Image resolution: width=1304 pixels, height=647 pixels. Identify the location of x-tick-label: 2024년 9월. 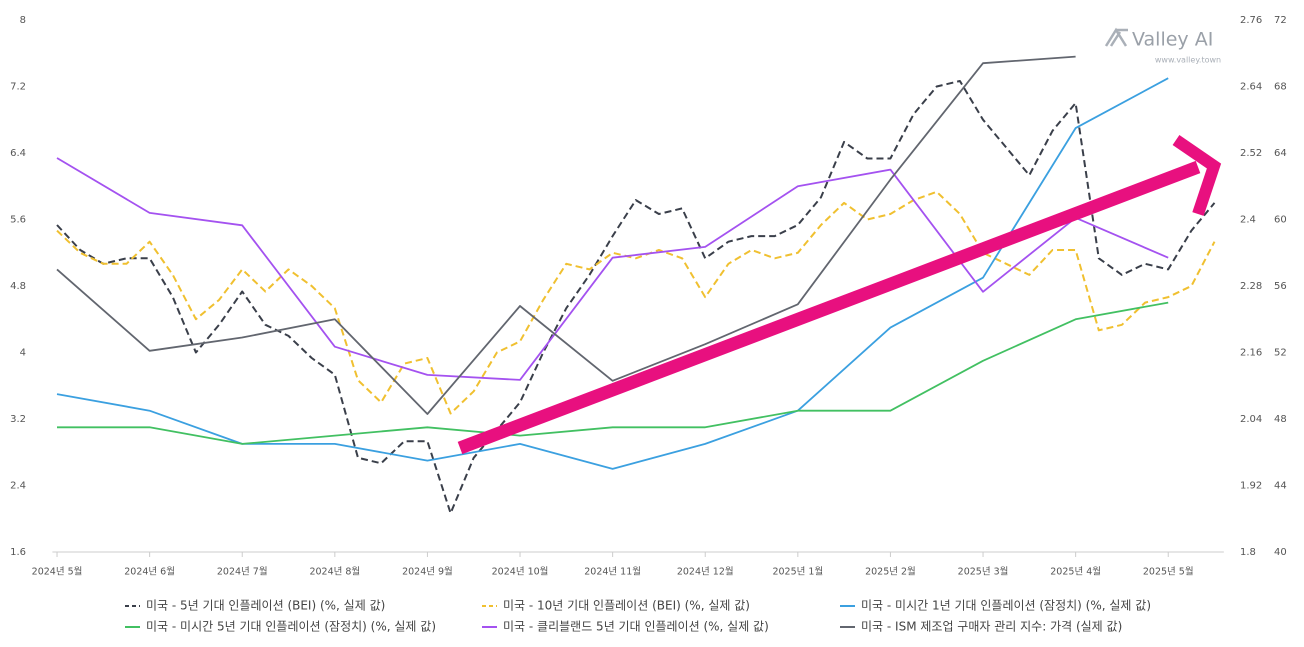
(427, 572).